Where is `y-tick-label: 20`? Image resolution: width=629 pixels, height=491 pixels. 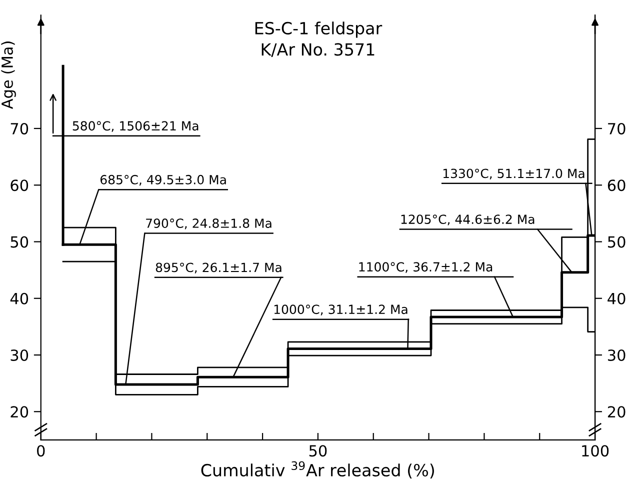 y-tick-label: 20 is located at coordinates (19, 412).